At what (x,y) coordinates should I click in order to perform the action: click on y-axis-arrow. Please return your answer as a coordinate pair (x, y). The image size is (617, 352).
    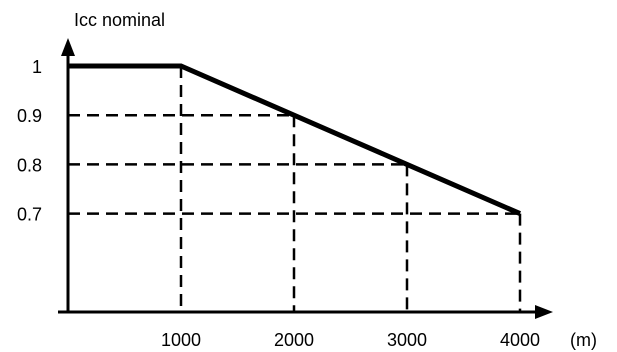
    Looking at the image, I should click on (68, 47).